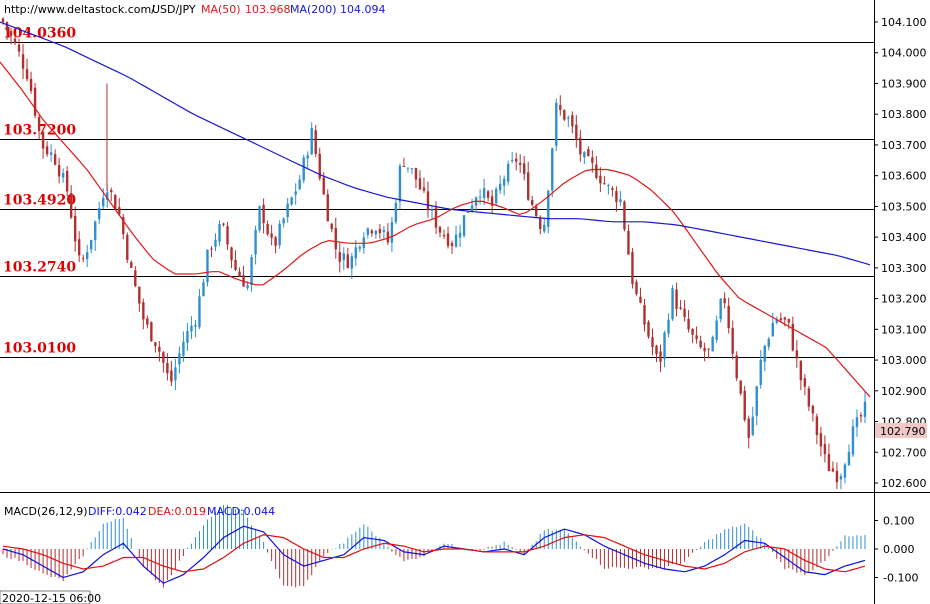  What do you see at coordinates (174, 9) in the screenshot?
I see `symbol-label: USD/JPY` at bounding box center [174, 9].